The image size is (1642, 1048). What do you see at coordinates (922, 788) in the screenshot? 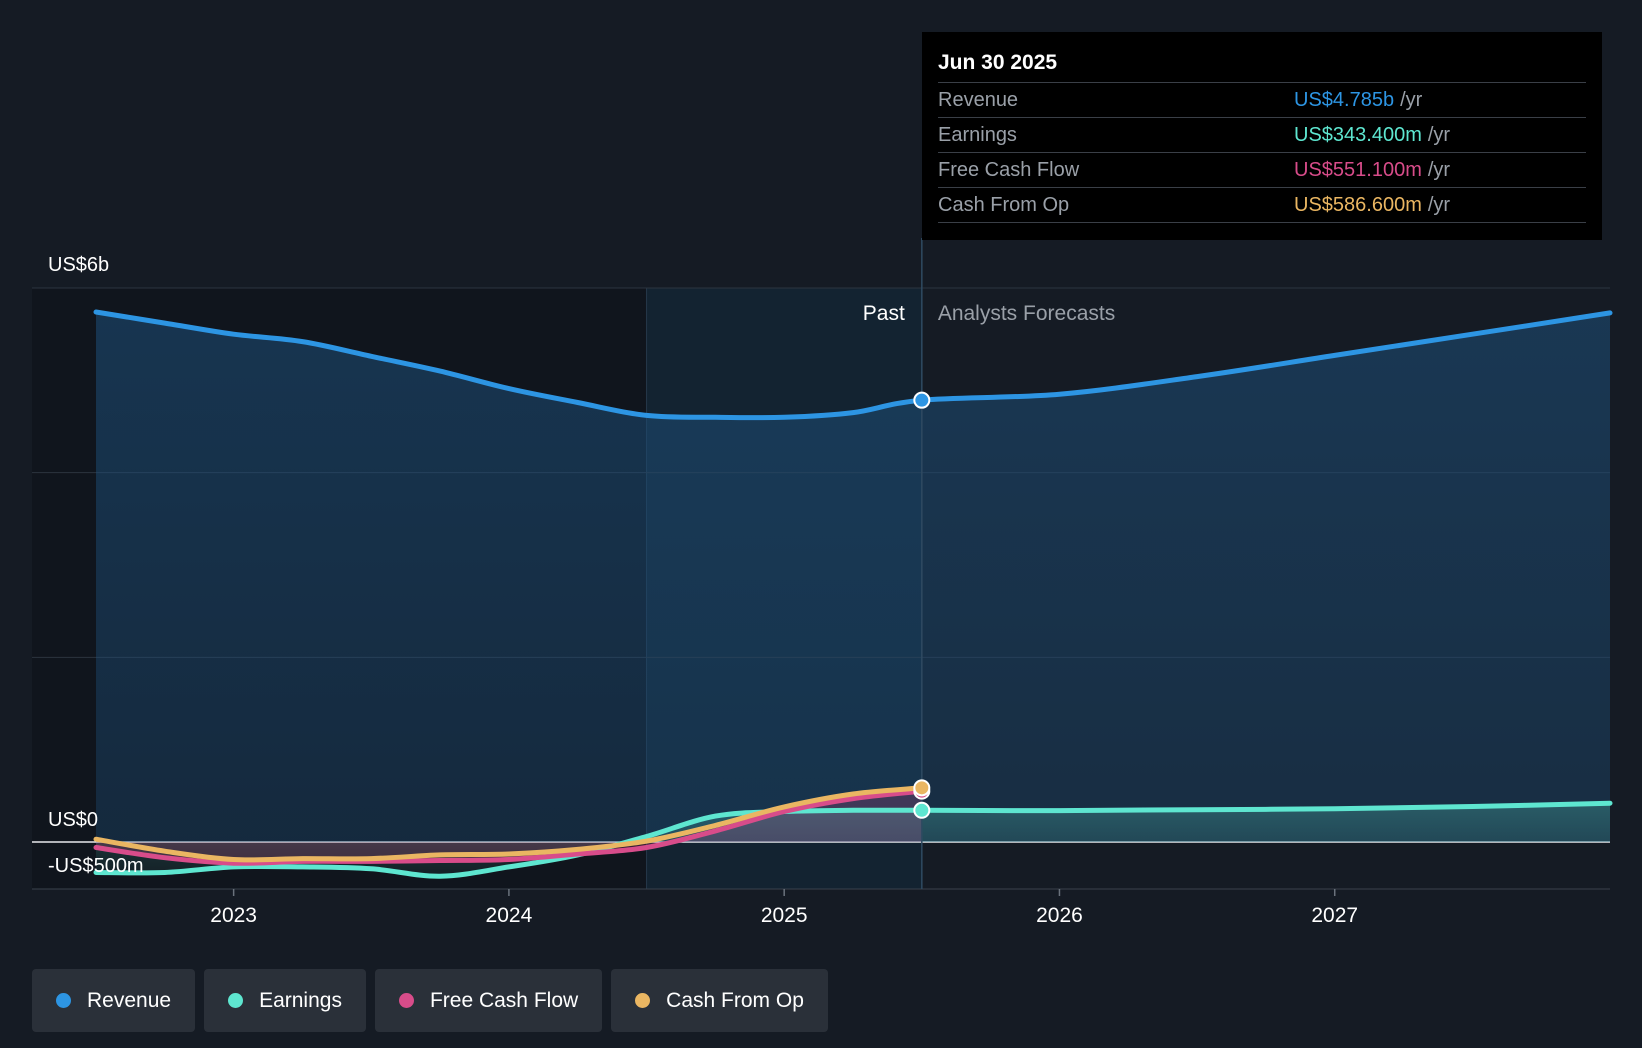
I see `cash-from-op-marker` at bounding box center [922, 788].